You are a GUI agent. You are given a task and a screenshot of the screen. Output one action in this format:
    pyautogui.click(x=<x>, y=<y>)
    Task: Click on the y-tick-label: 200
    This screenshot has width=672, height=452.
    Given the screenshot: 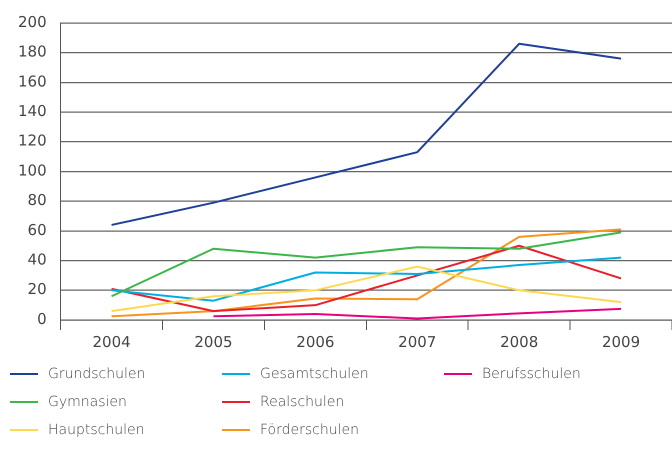 What is the action you would take?
    pyautogui.click(x=32, y=21)
    